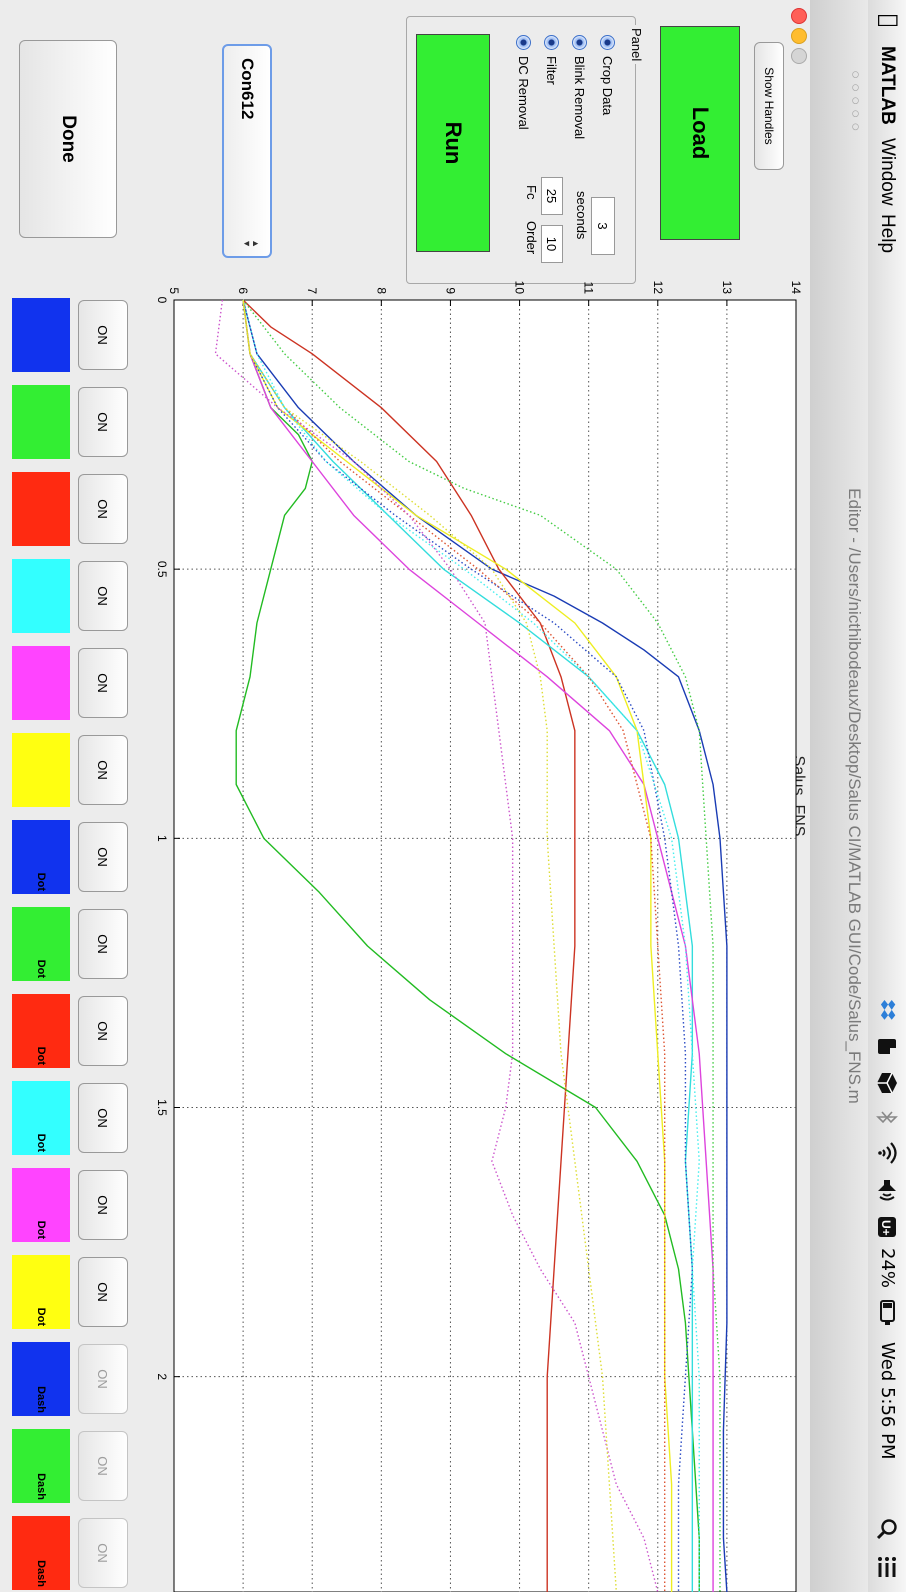 The image size is (906, 1592). What do you see at coordinates (887, 1401) in the screenshot?
I see `menu-clock: Wed 5:56 PM` at bounding box center [887, 1401].